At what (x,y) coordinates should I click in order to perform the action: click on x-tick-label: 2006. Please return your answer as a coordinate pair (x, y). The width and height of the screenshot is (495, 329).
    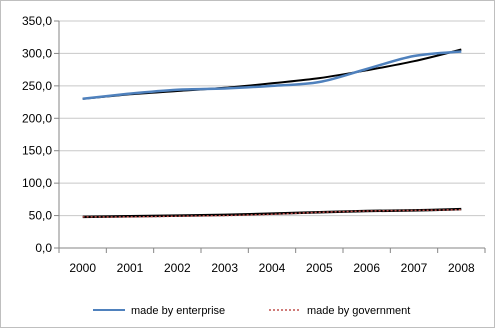
    Looking at the image, I should click on (366, 268).